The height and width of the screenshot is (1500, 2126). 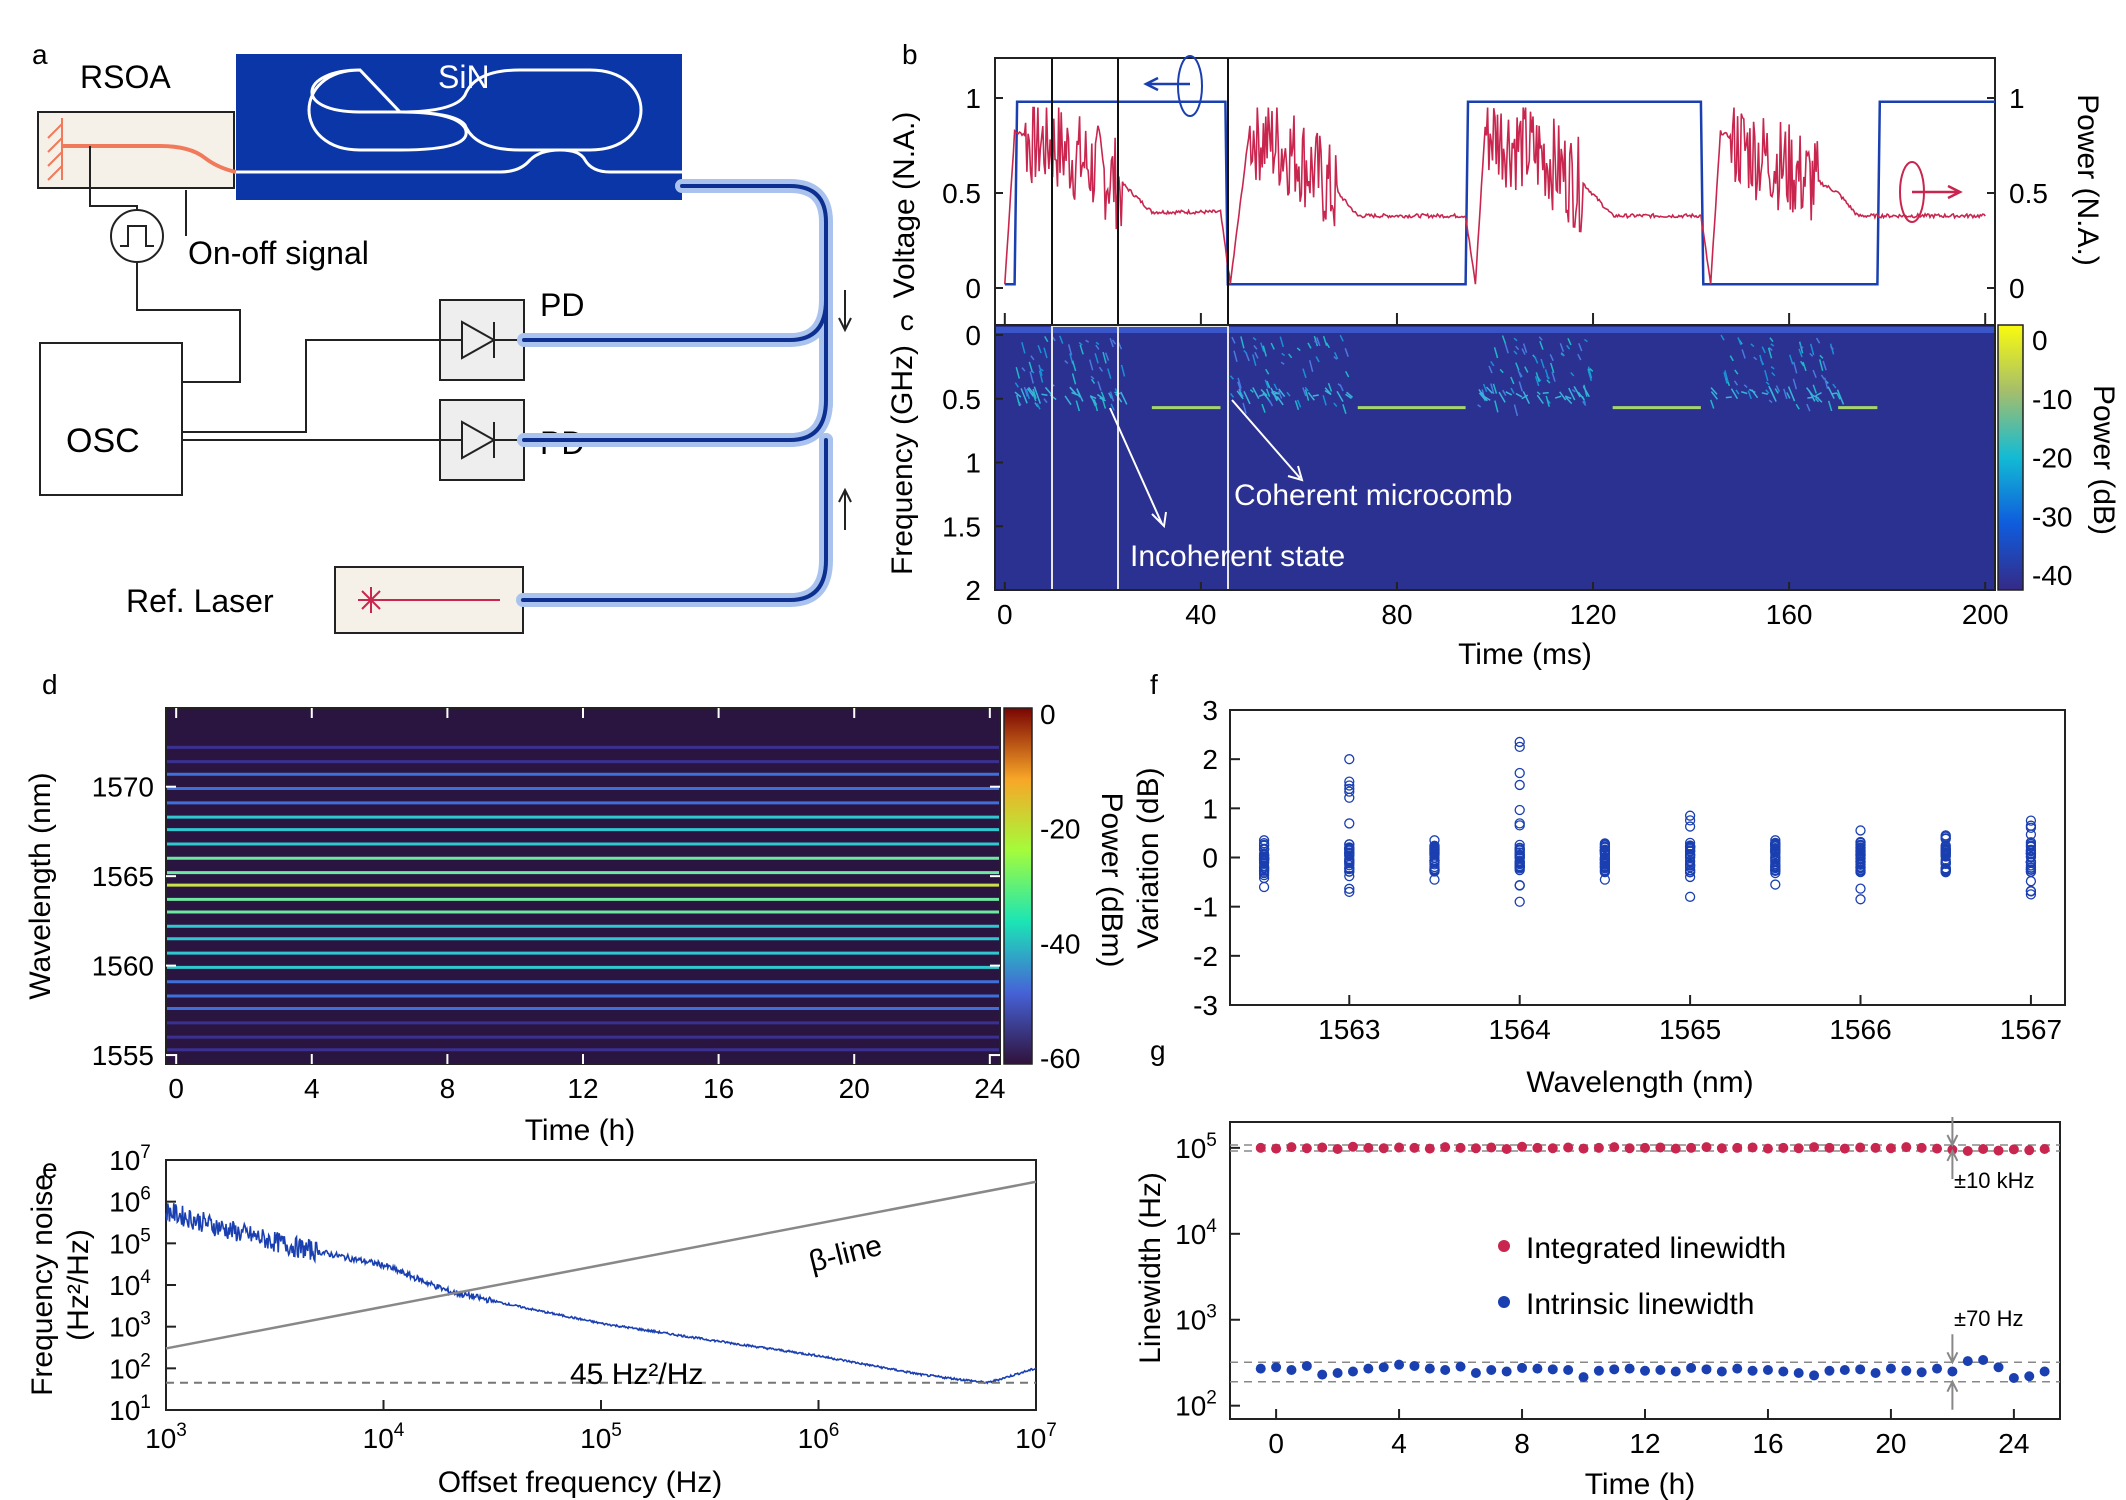 What do you see at coordinates (55, 149) in the screenshot?
I see `rsoa-mirror` at bounding box center [55, 149].